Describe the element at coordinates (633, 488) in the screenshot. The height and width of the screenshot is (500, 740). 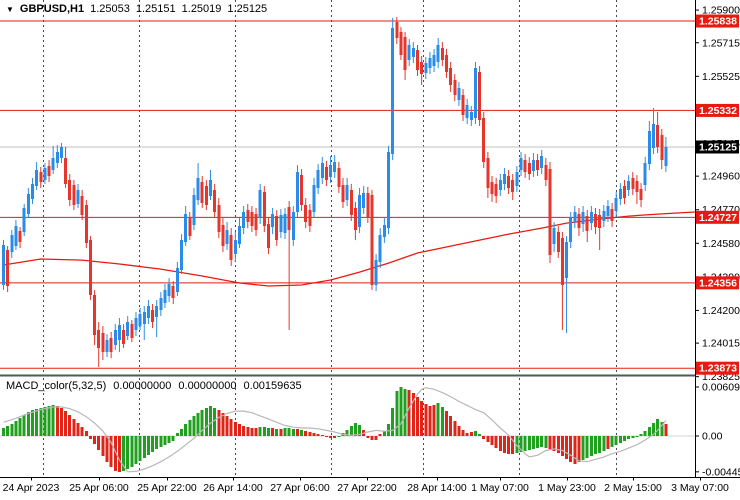
I see `time-tick-label: 2 May 15:00` at that location.